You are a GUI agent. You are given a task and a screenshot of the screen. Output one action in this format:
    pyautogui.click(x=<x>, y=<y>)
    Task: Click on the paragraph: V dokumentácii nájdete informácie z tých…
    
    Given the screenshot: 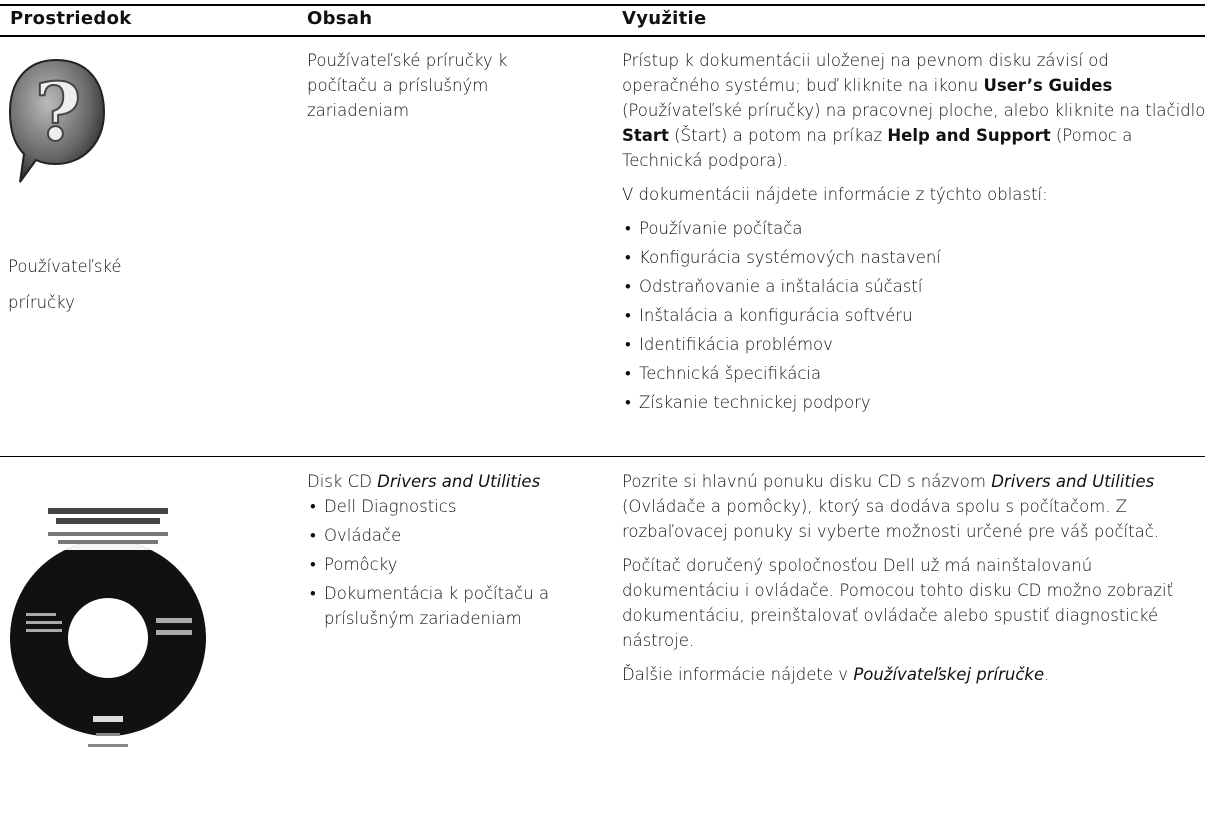 What is the action you would take?
    pyautogui.click(x=913, y=194)
    